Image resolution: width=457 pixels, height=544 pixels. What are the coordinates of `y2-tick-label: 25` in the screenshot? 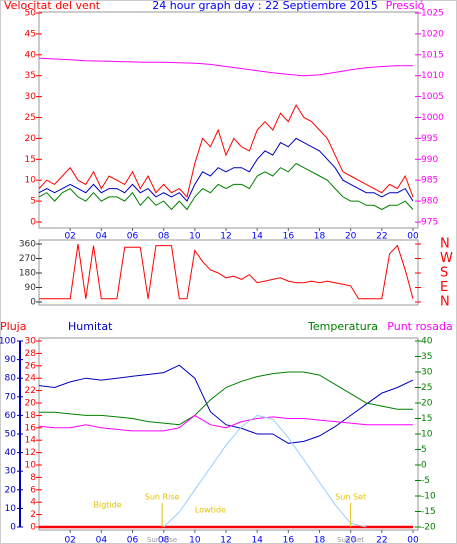 It's located at (426, 388).